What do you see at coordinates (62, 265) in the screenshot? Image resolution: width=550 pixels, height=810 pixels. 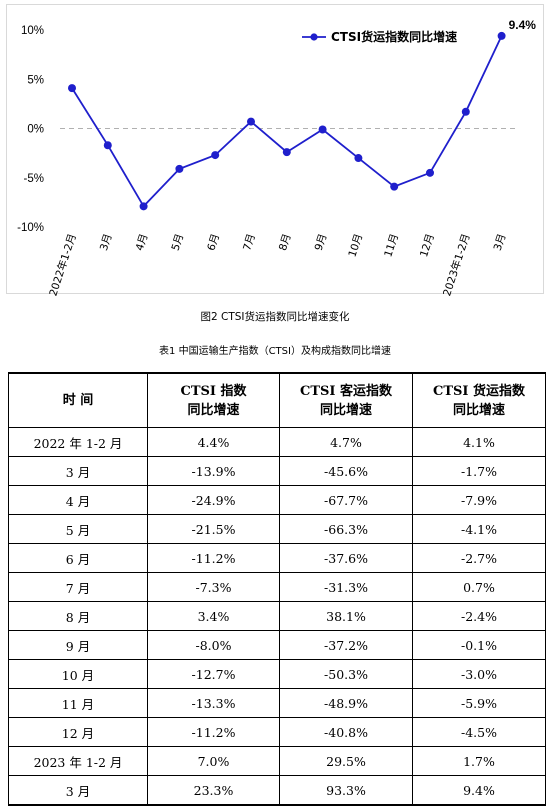 I see `x-tick-label: 2022年1-2月` at bounding box center [62, 265].